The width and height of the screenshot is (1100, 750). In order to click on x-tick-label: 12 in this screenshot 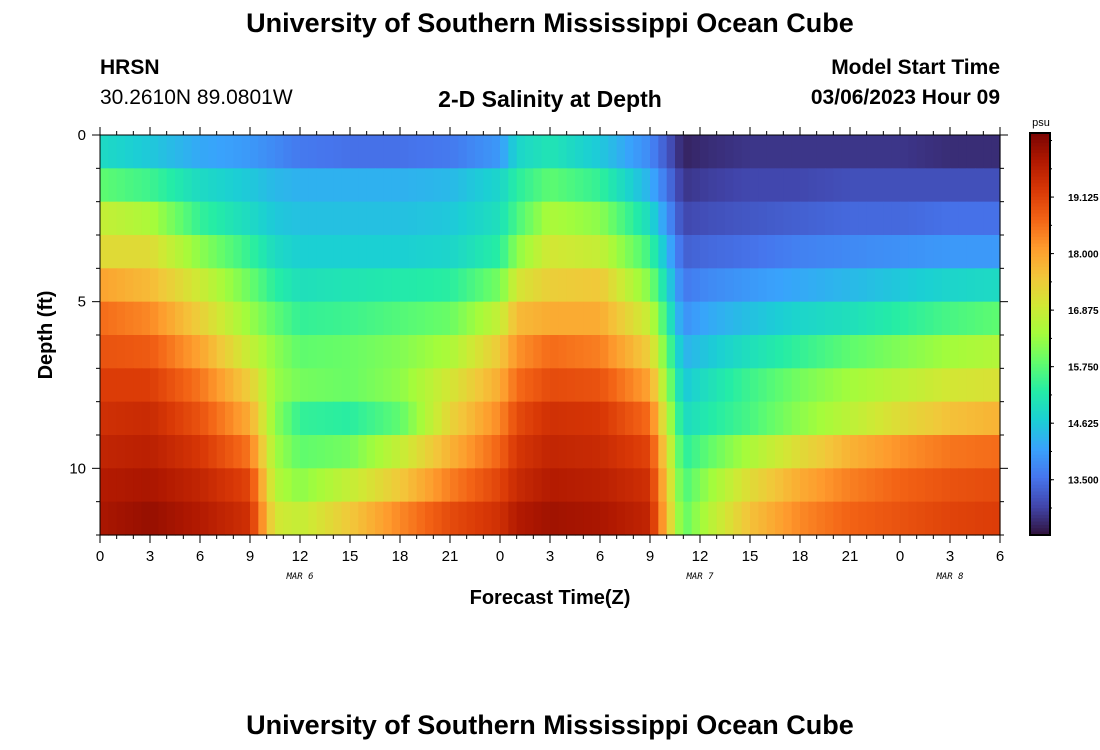, I will do `click(300, 556)`.